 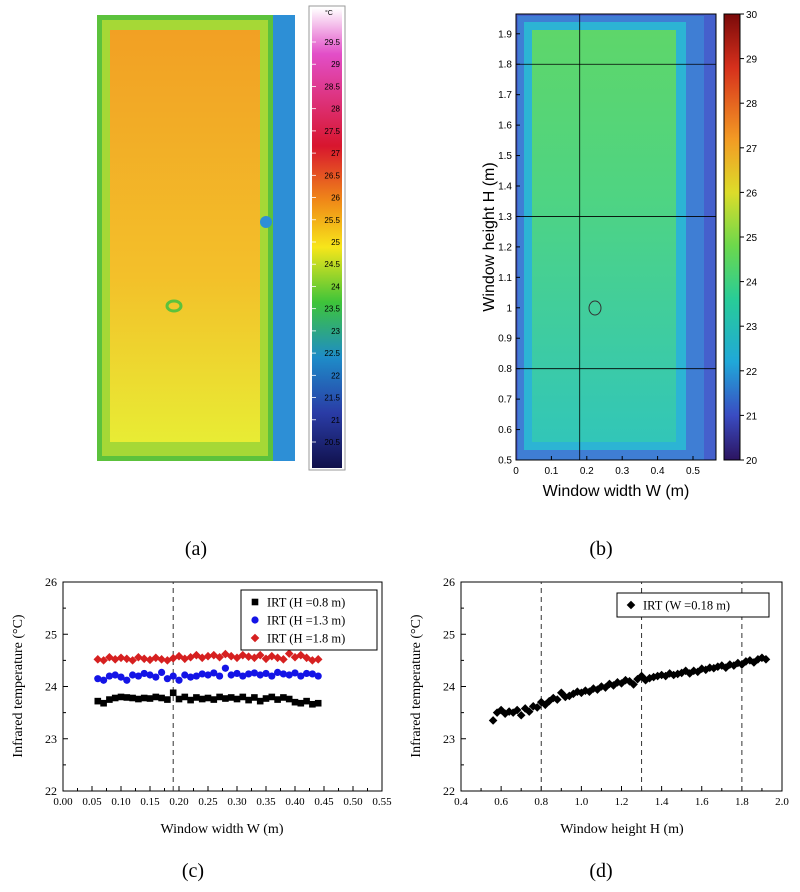 I want to click on plot-d-x-tick-label: 0.4, so click(x=461, y=802).